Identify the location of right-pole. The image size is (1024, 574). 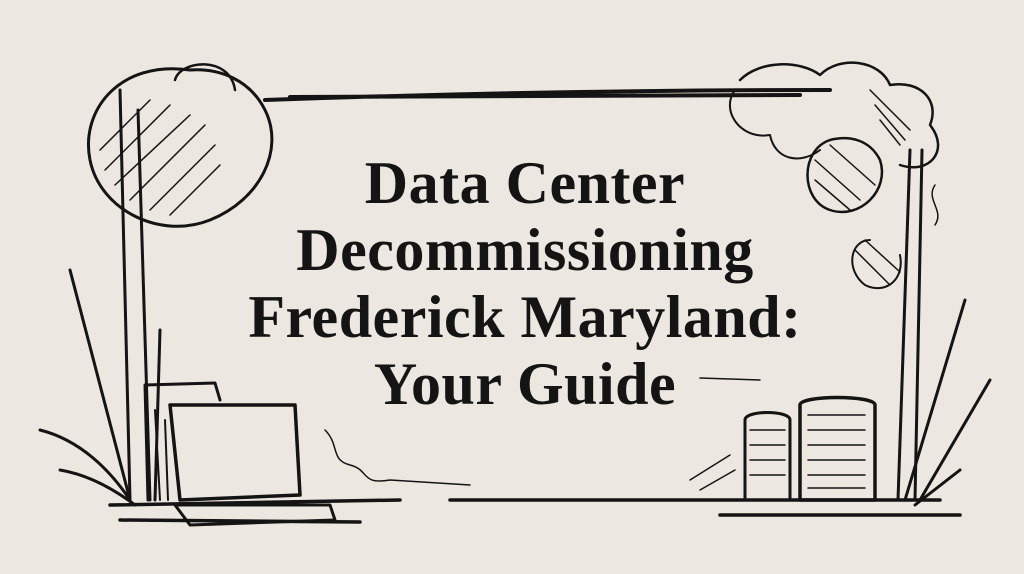
(910, 325).